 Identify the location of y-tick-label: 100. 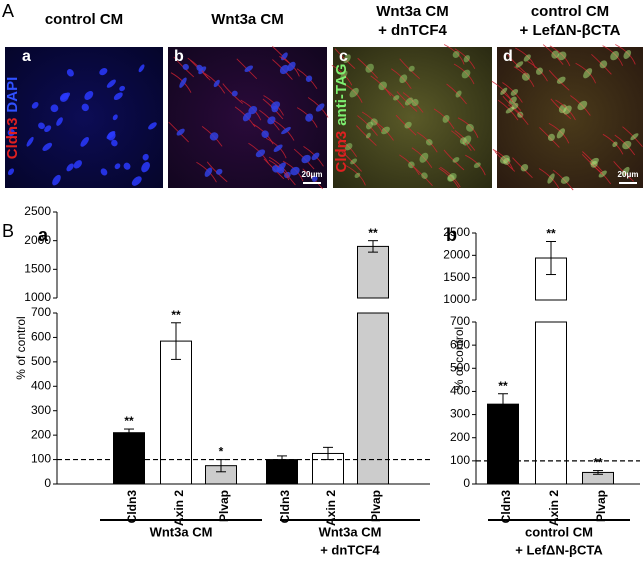
(41, 459).